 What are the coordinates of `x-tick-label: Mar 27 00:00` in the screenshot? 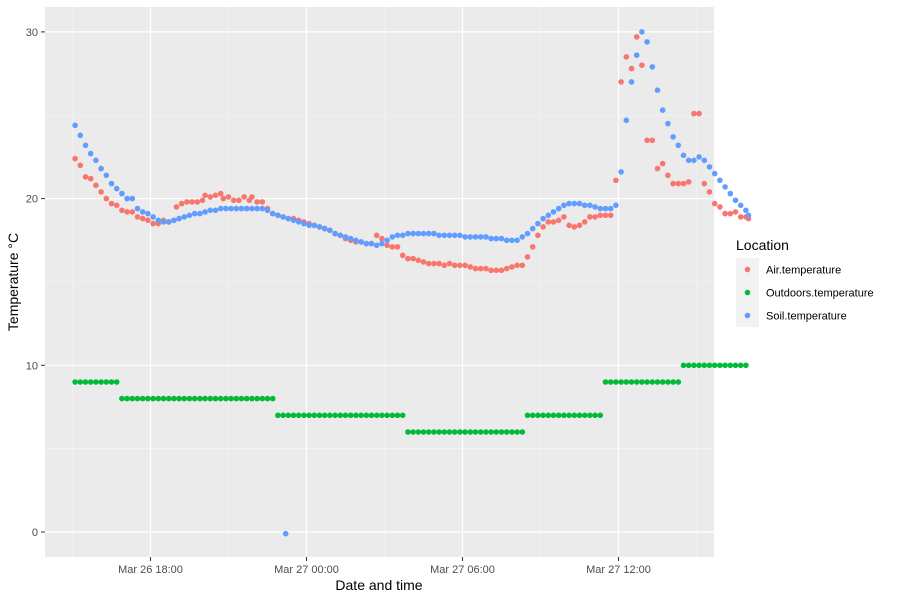 It's located at (306, 570).